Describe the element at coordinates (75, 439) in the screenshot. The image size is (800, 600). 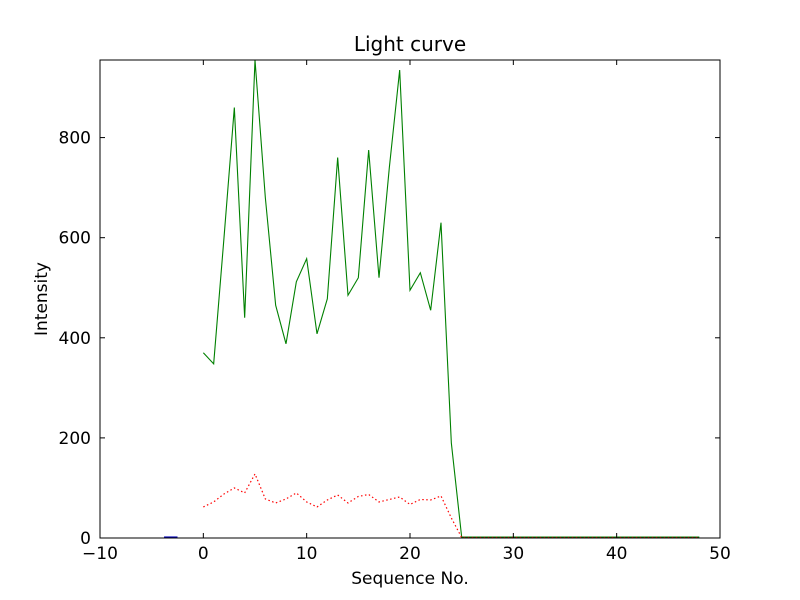
I see `y-tick-label: 200` at that location.